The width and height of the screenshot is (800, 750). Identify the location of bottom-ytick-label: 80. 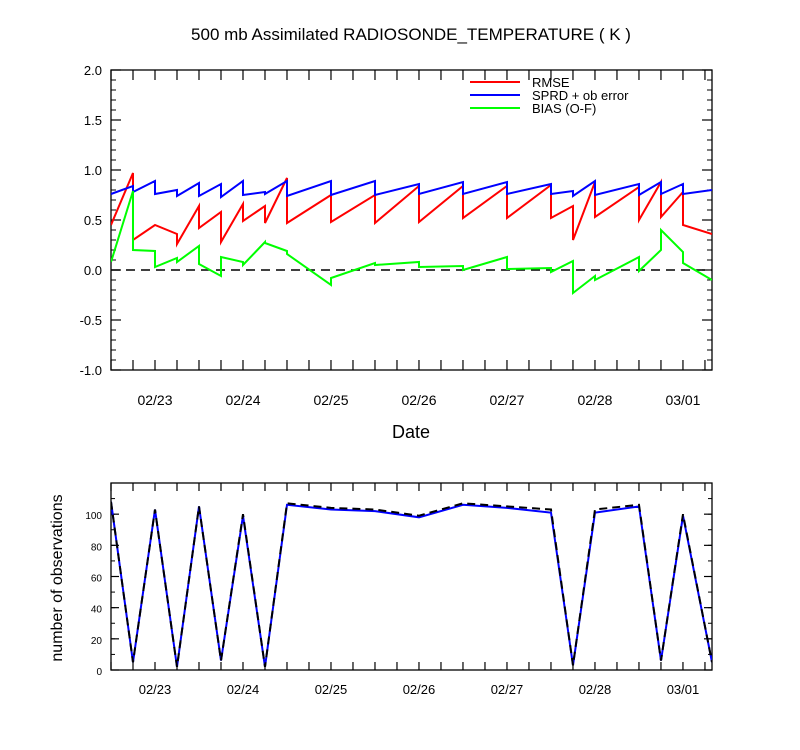
(97, 547).